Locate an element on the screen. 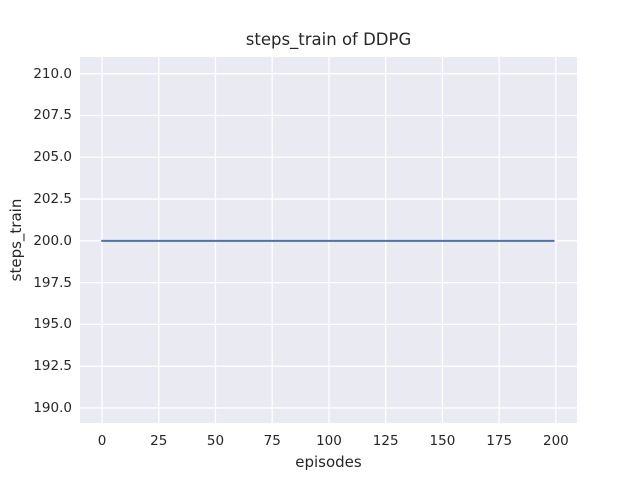  y-tick-label: 197.5 is located at coordinates (52, 282).